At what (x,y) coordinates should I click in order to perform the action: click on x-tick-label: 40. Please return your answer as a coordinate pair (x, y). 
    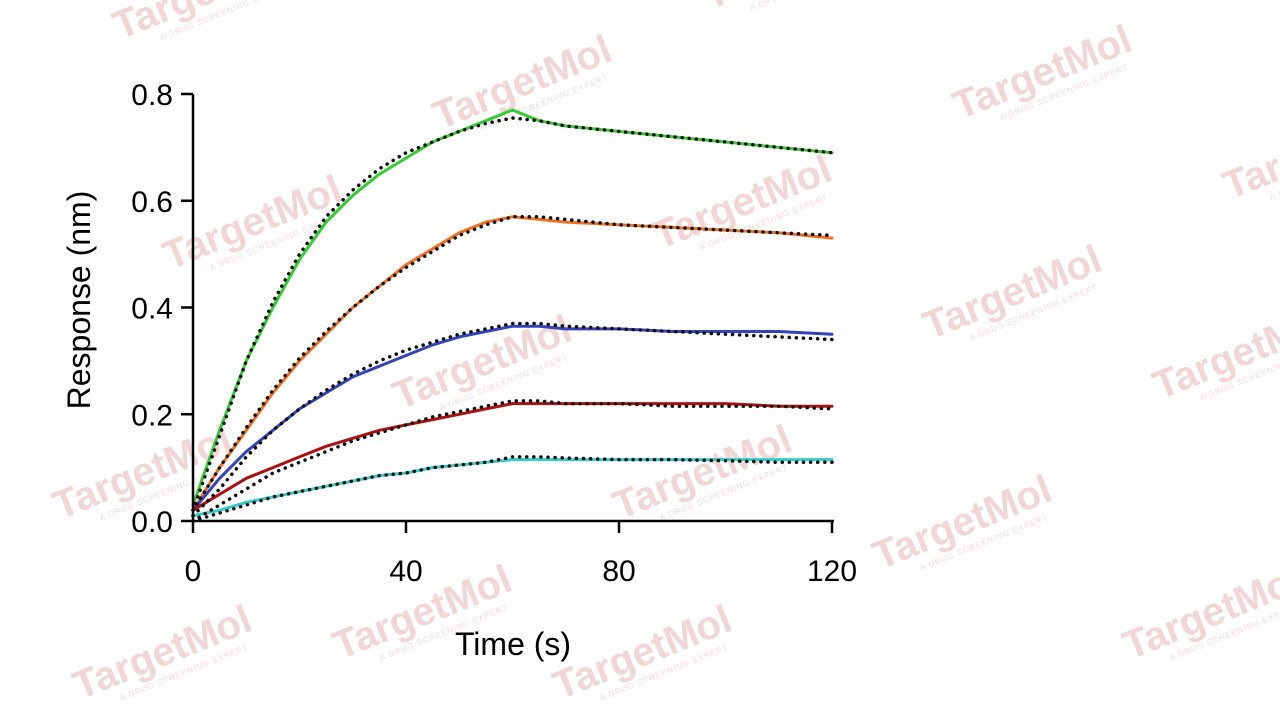
    Looking at the image, I should click on (405, 571).